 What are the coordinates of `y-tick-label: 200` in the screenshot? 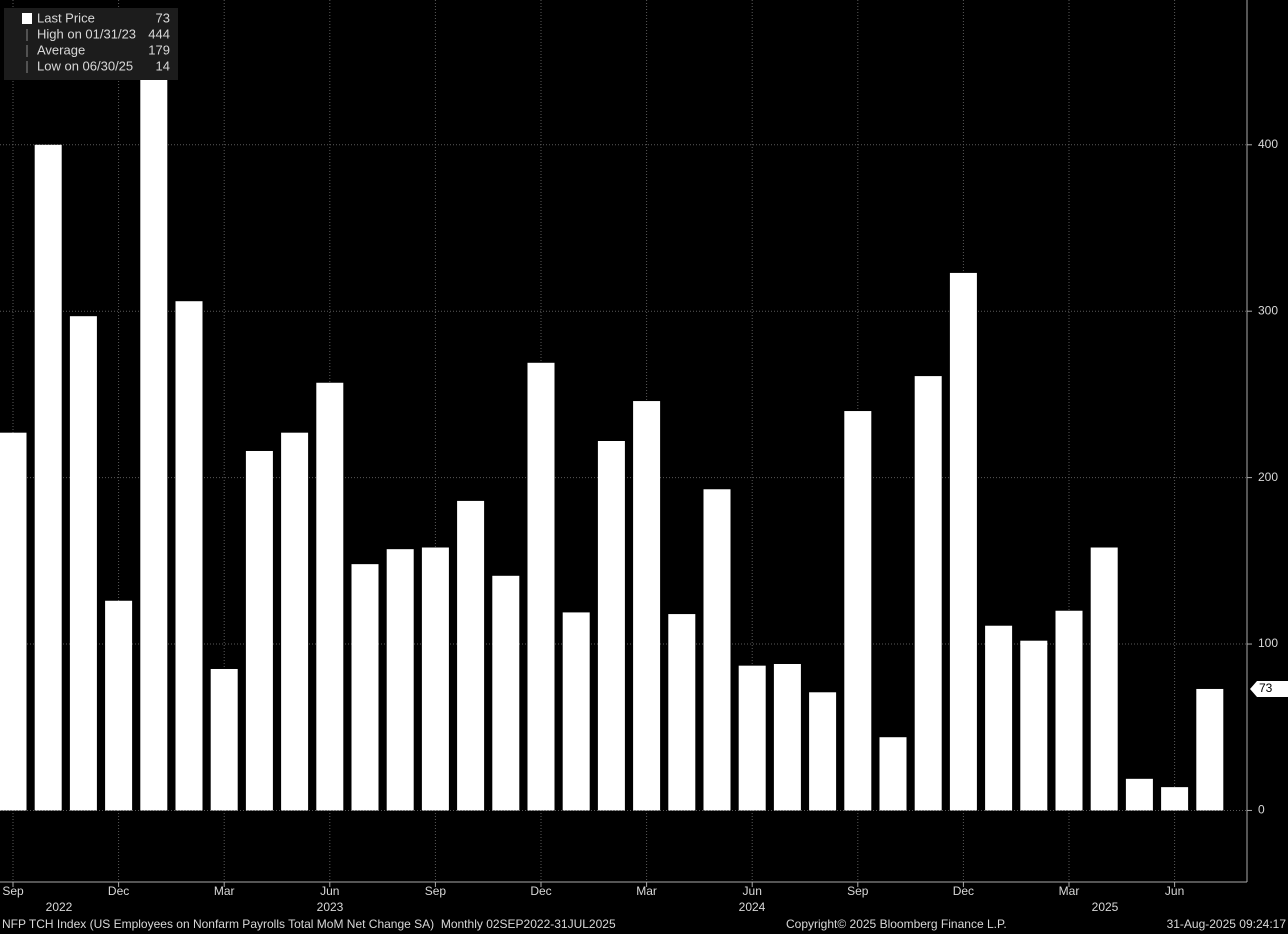 It's located at (1268, 477).